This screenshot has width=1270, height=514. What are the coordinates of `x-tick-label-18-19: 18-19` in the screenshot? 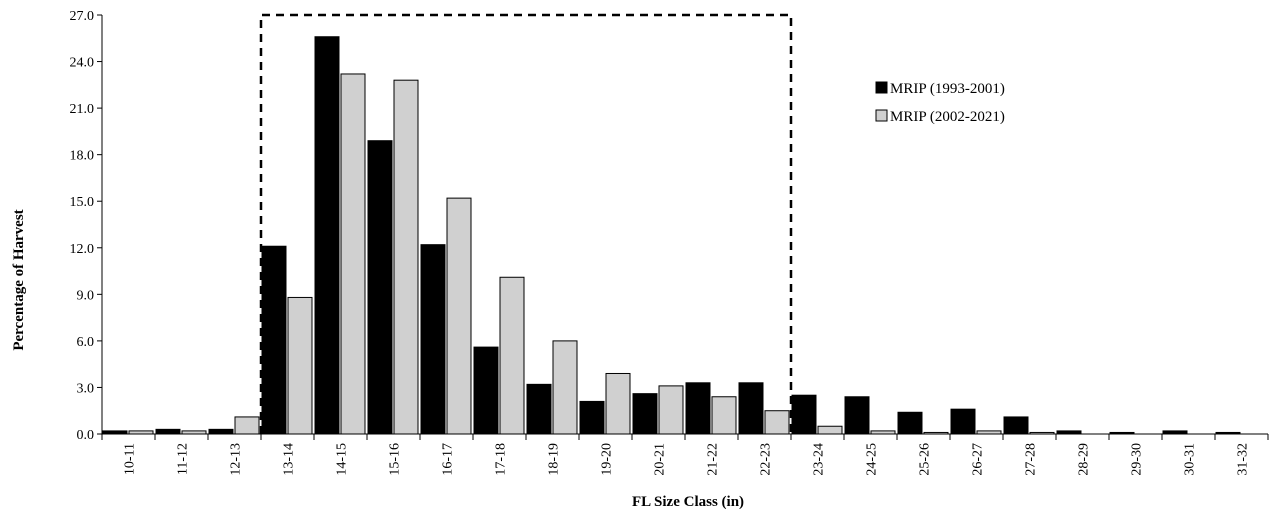 It's located at (554, 459).